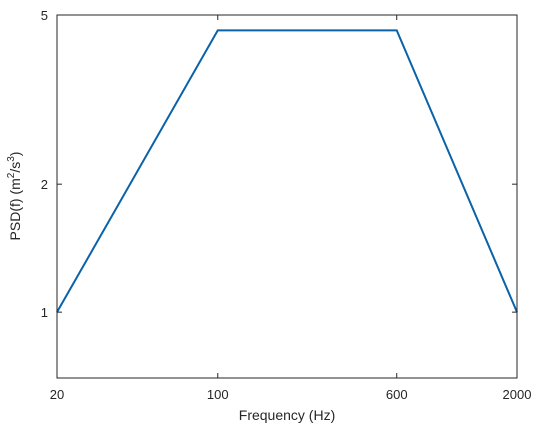  What do you see at coordinates (517, 394) in the screenshot?
I see `x-tick-label: 2000` at bounding box center [517, 394].